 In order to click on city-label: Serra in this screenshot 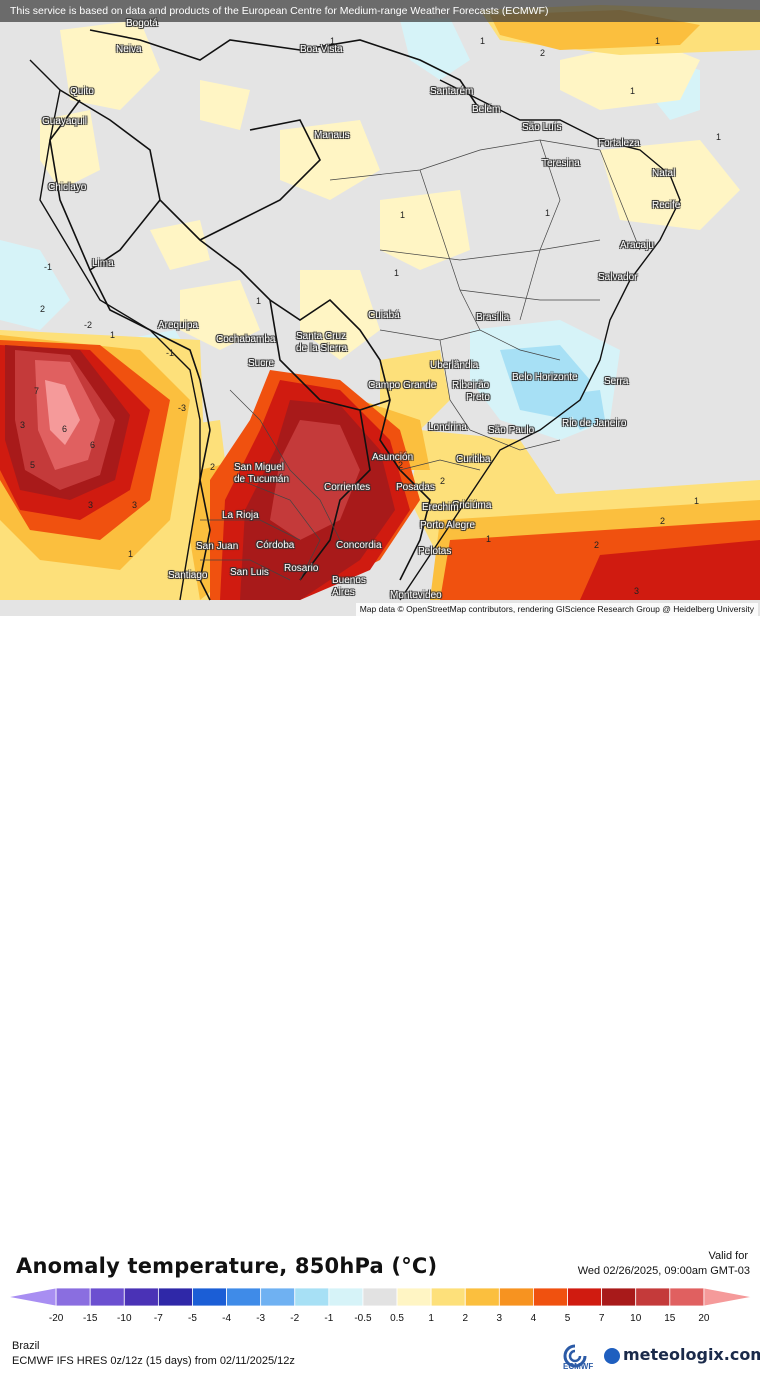, I will do `click(616, 381)`.